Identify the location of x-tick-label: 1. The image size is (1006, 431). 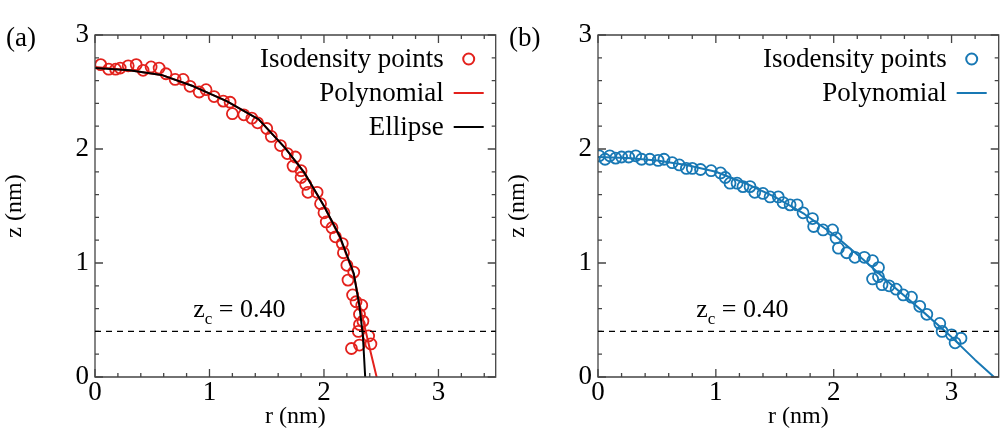
(209, 391).